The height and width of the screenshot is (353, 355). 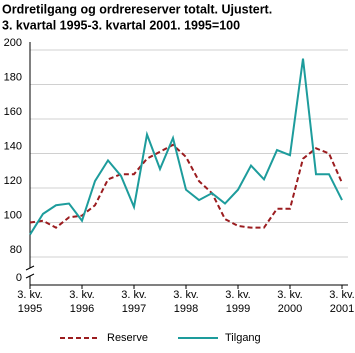 What do you see at coordinates (19, 278) in the screenshot?
I see `y-tick-label: 0` at bounding box center [19, 278].